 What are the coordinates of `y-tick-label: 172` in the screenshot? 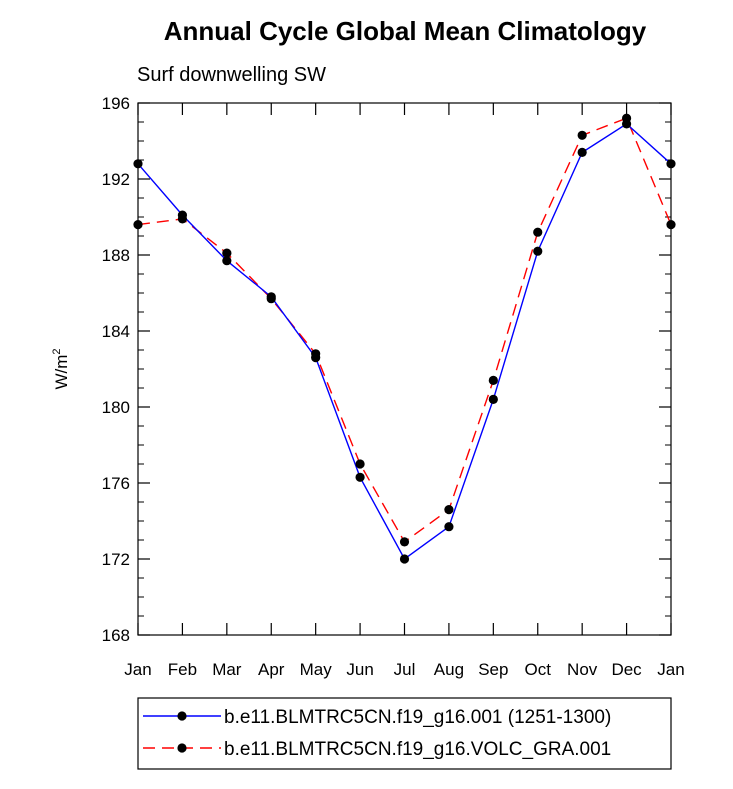 It's located at (116, 559).